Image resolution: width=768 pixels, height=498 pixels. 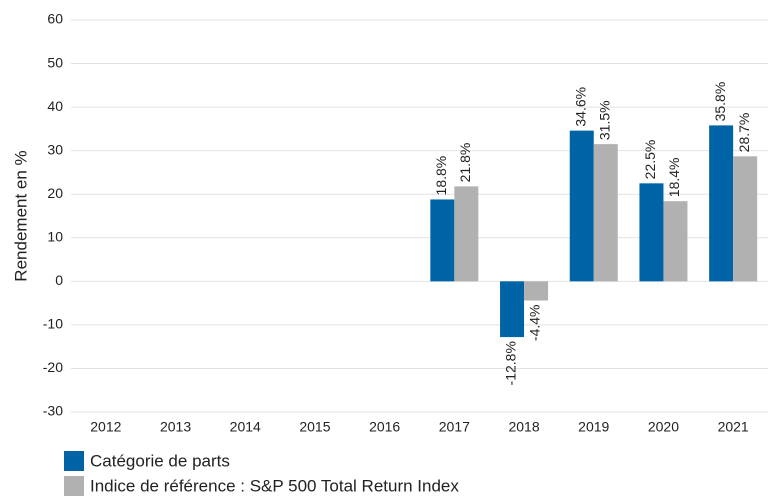 I want to click on value-label: -4.4%, so click(x=535, y=322).